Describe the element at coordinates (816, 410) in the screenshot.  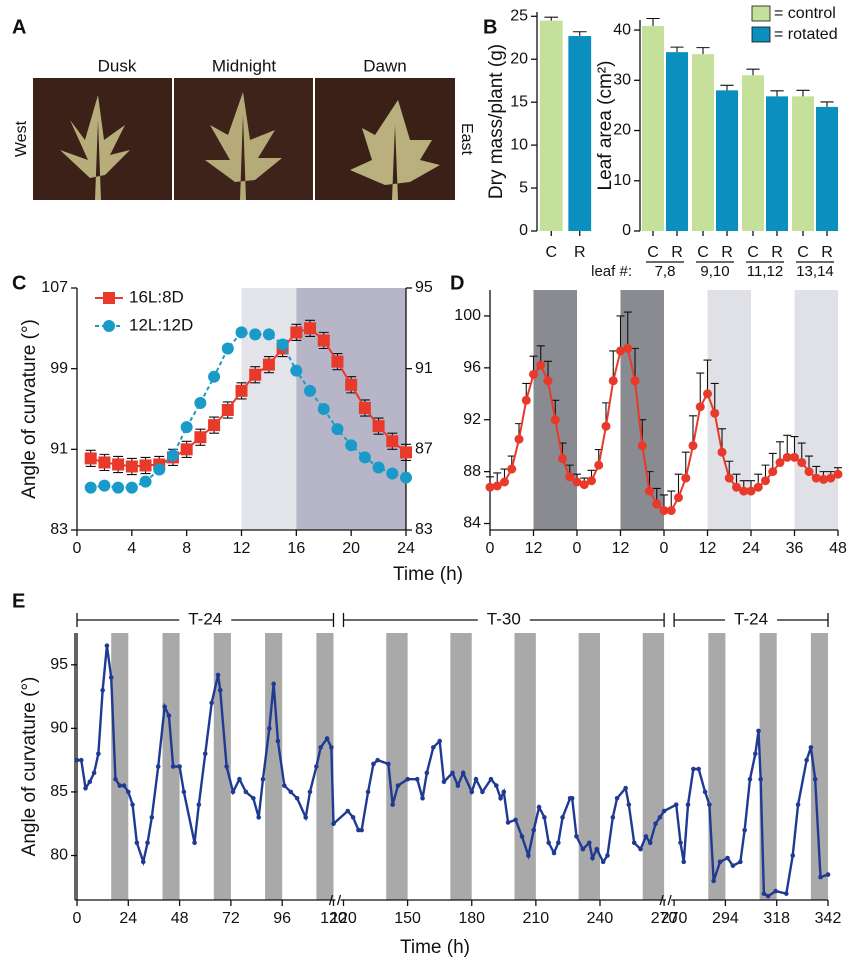
I see `shading` at that location.